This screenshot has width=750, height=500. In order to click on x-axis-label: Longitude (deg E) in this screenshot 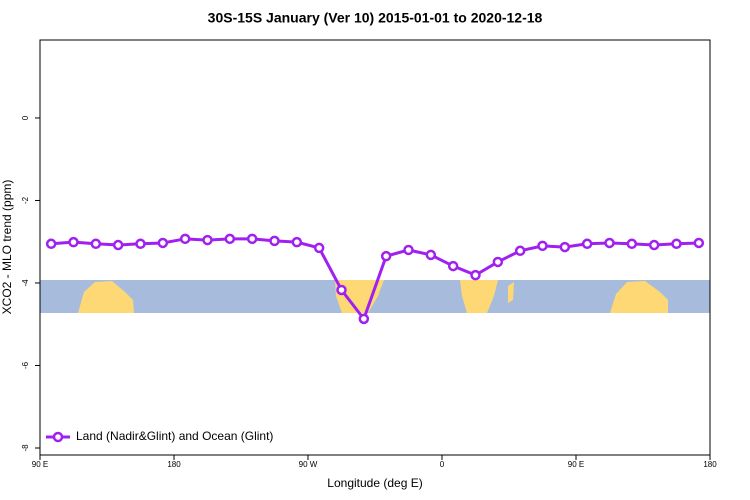, I will do `click(374, 483)`.